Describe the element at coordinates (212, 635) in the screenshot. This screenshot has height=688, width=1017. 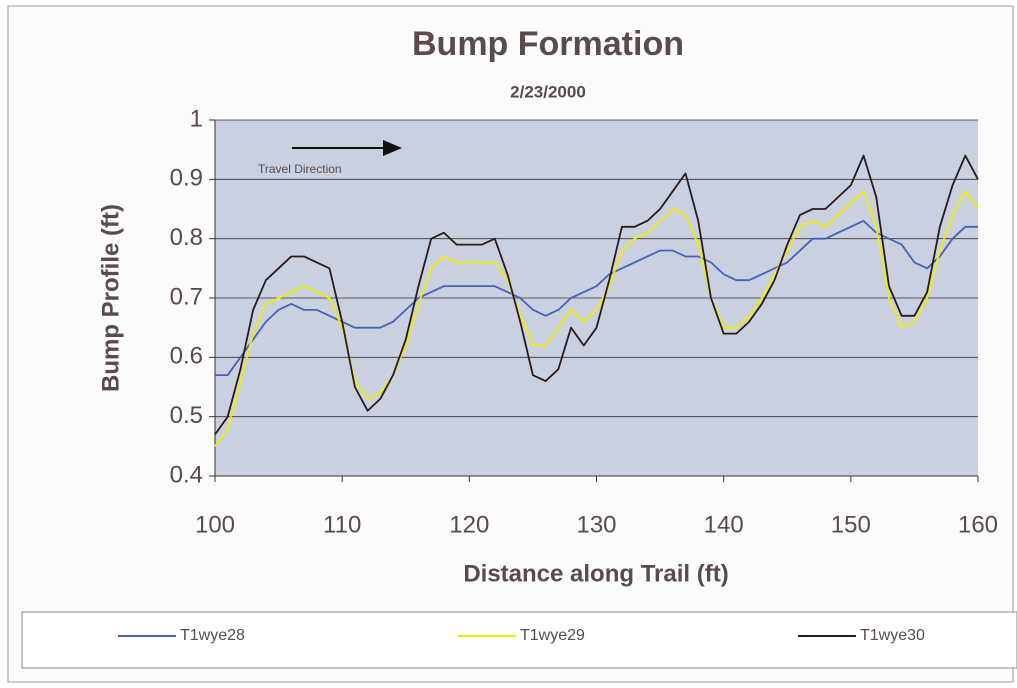
I see `legend-label: T1wye28` at that location.